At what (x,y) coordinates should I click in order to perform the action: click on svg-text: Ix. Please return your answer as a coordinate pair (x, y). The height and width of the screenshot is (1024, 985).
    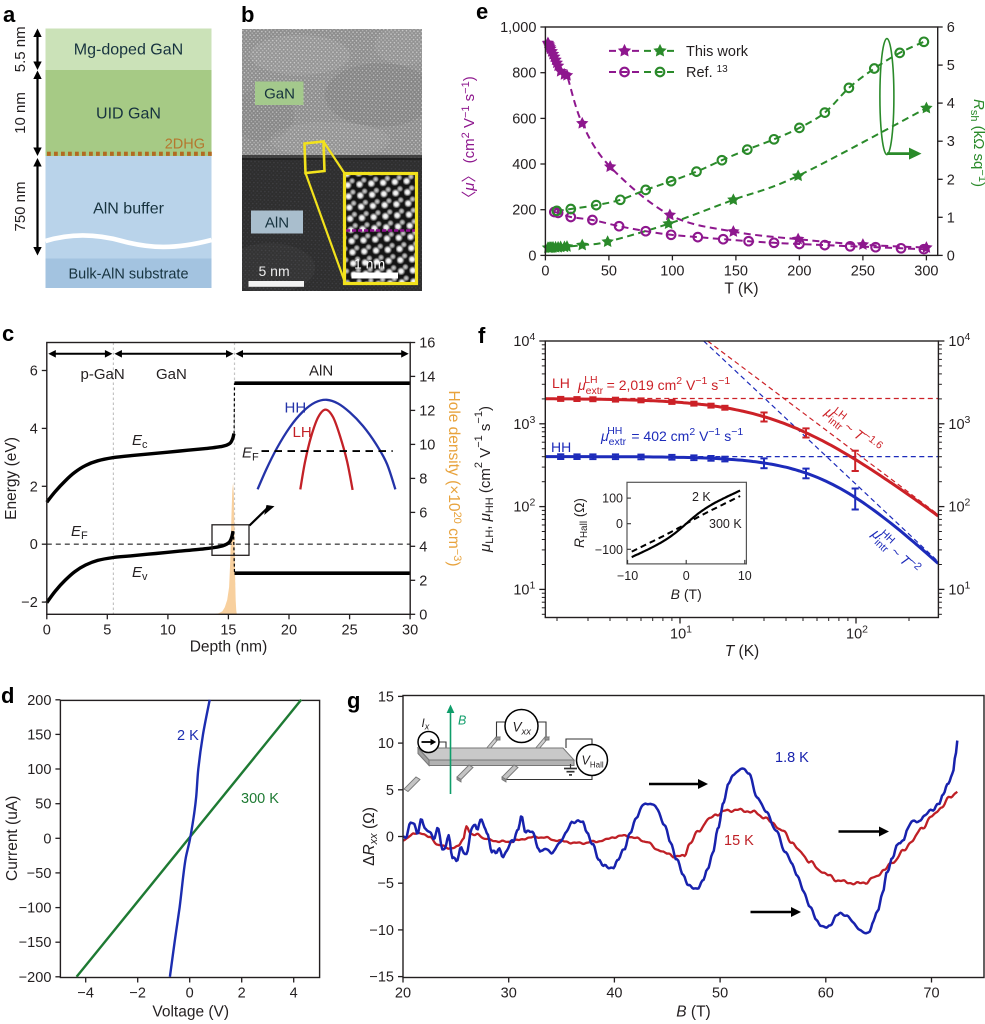
    Looking at the image, I should click on (426, 725).